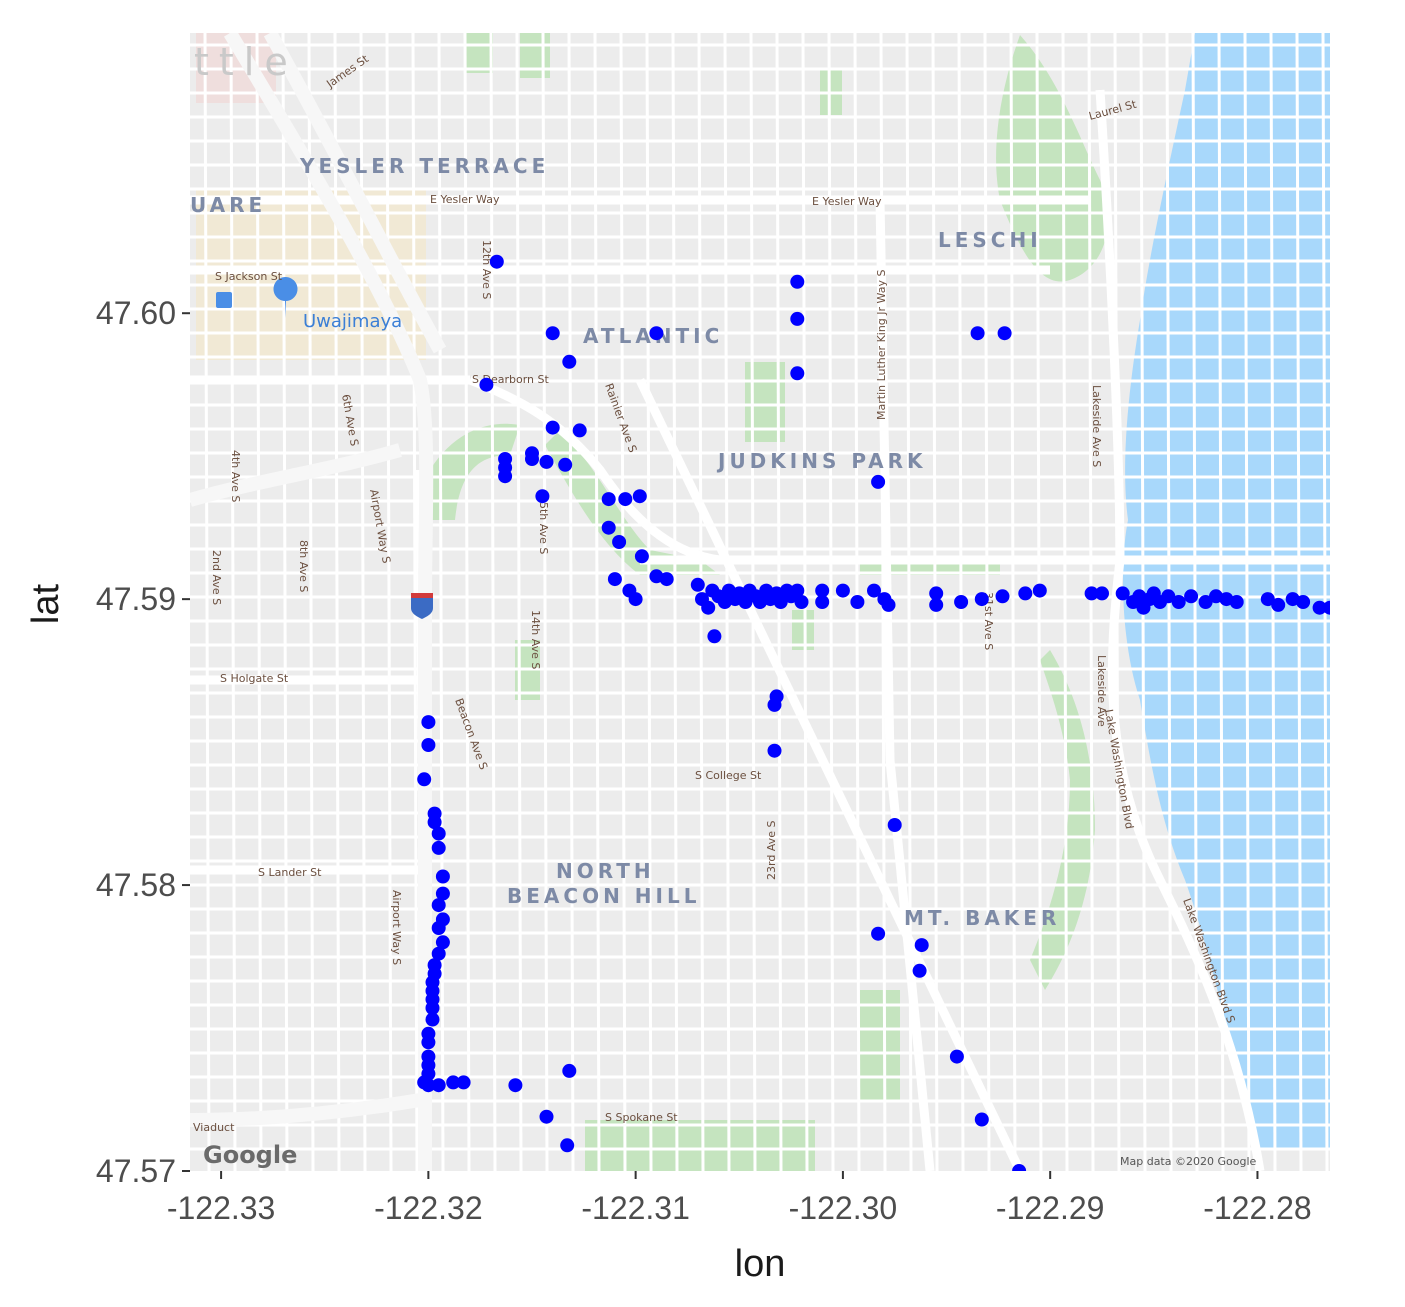  What do you see at coordinates (254, 678) in the screenshot?
I see `street-s-holgate: S Holgate St` at bounding box center [254, 678].